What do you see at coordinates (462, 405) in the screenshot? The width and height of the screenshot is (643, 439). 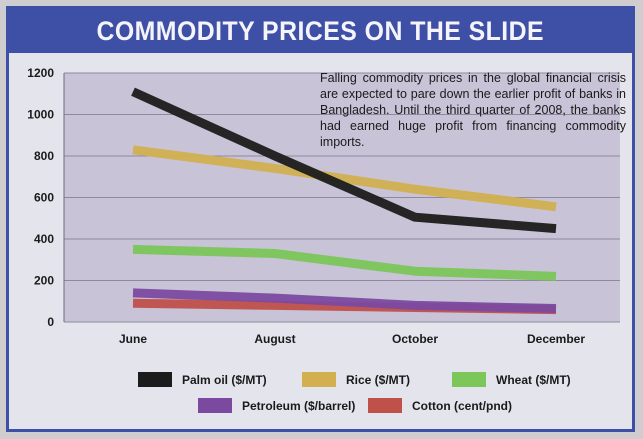 I see `legend-label: Cotton (cent/pnd)` at bounding box center [462, 405].